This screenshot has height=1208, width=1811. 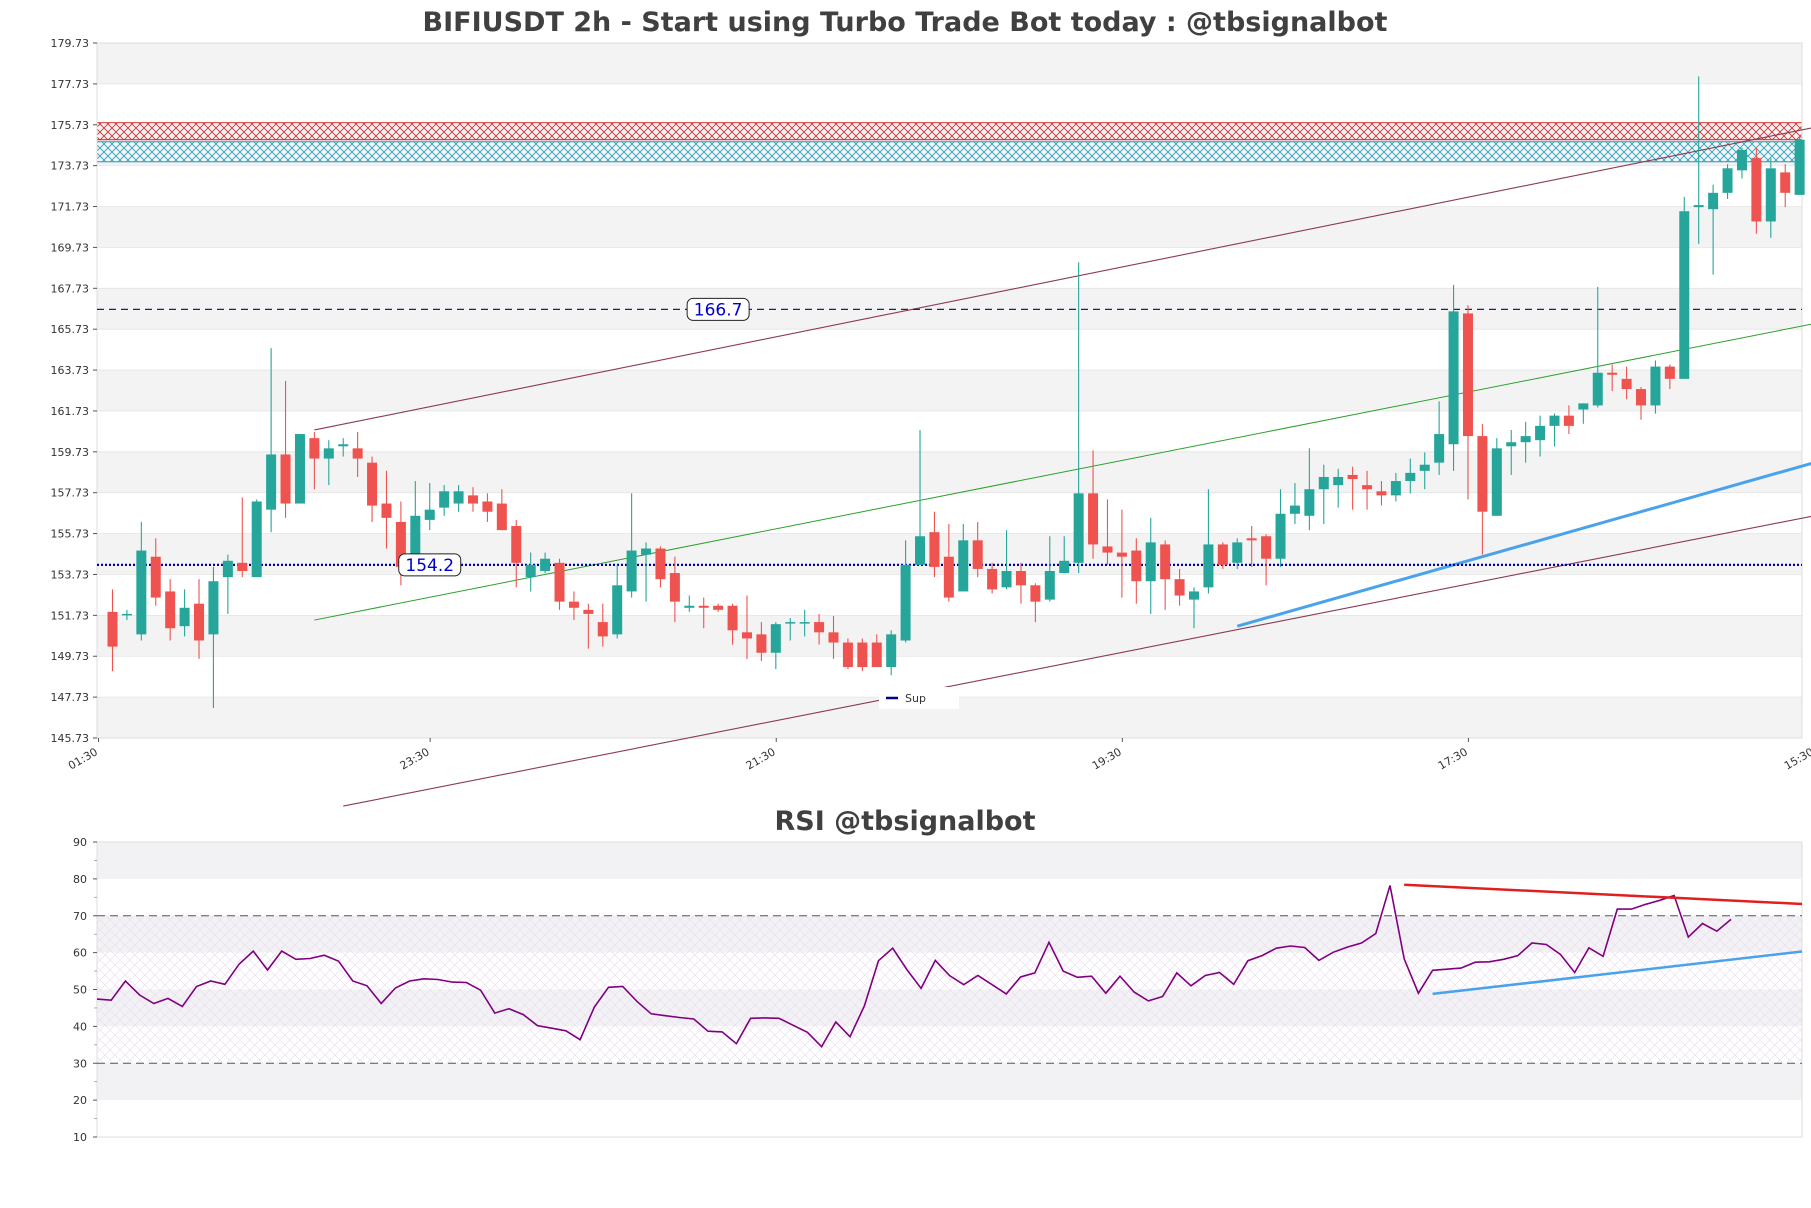 I want to click on rsi-y-tick-label: 80, so click(x=80, y=879).